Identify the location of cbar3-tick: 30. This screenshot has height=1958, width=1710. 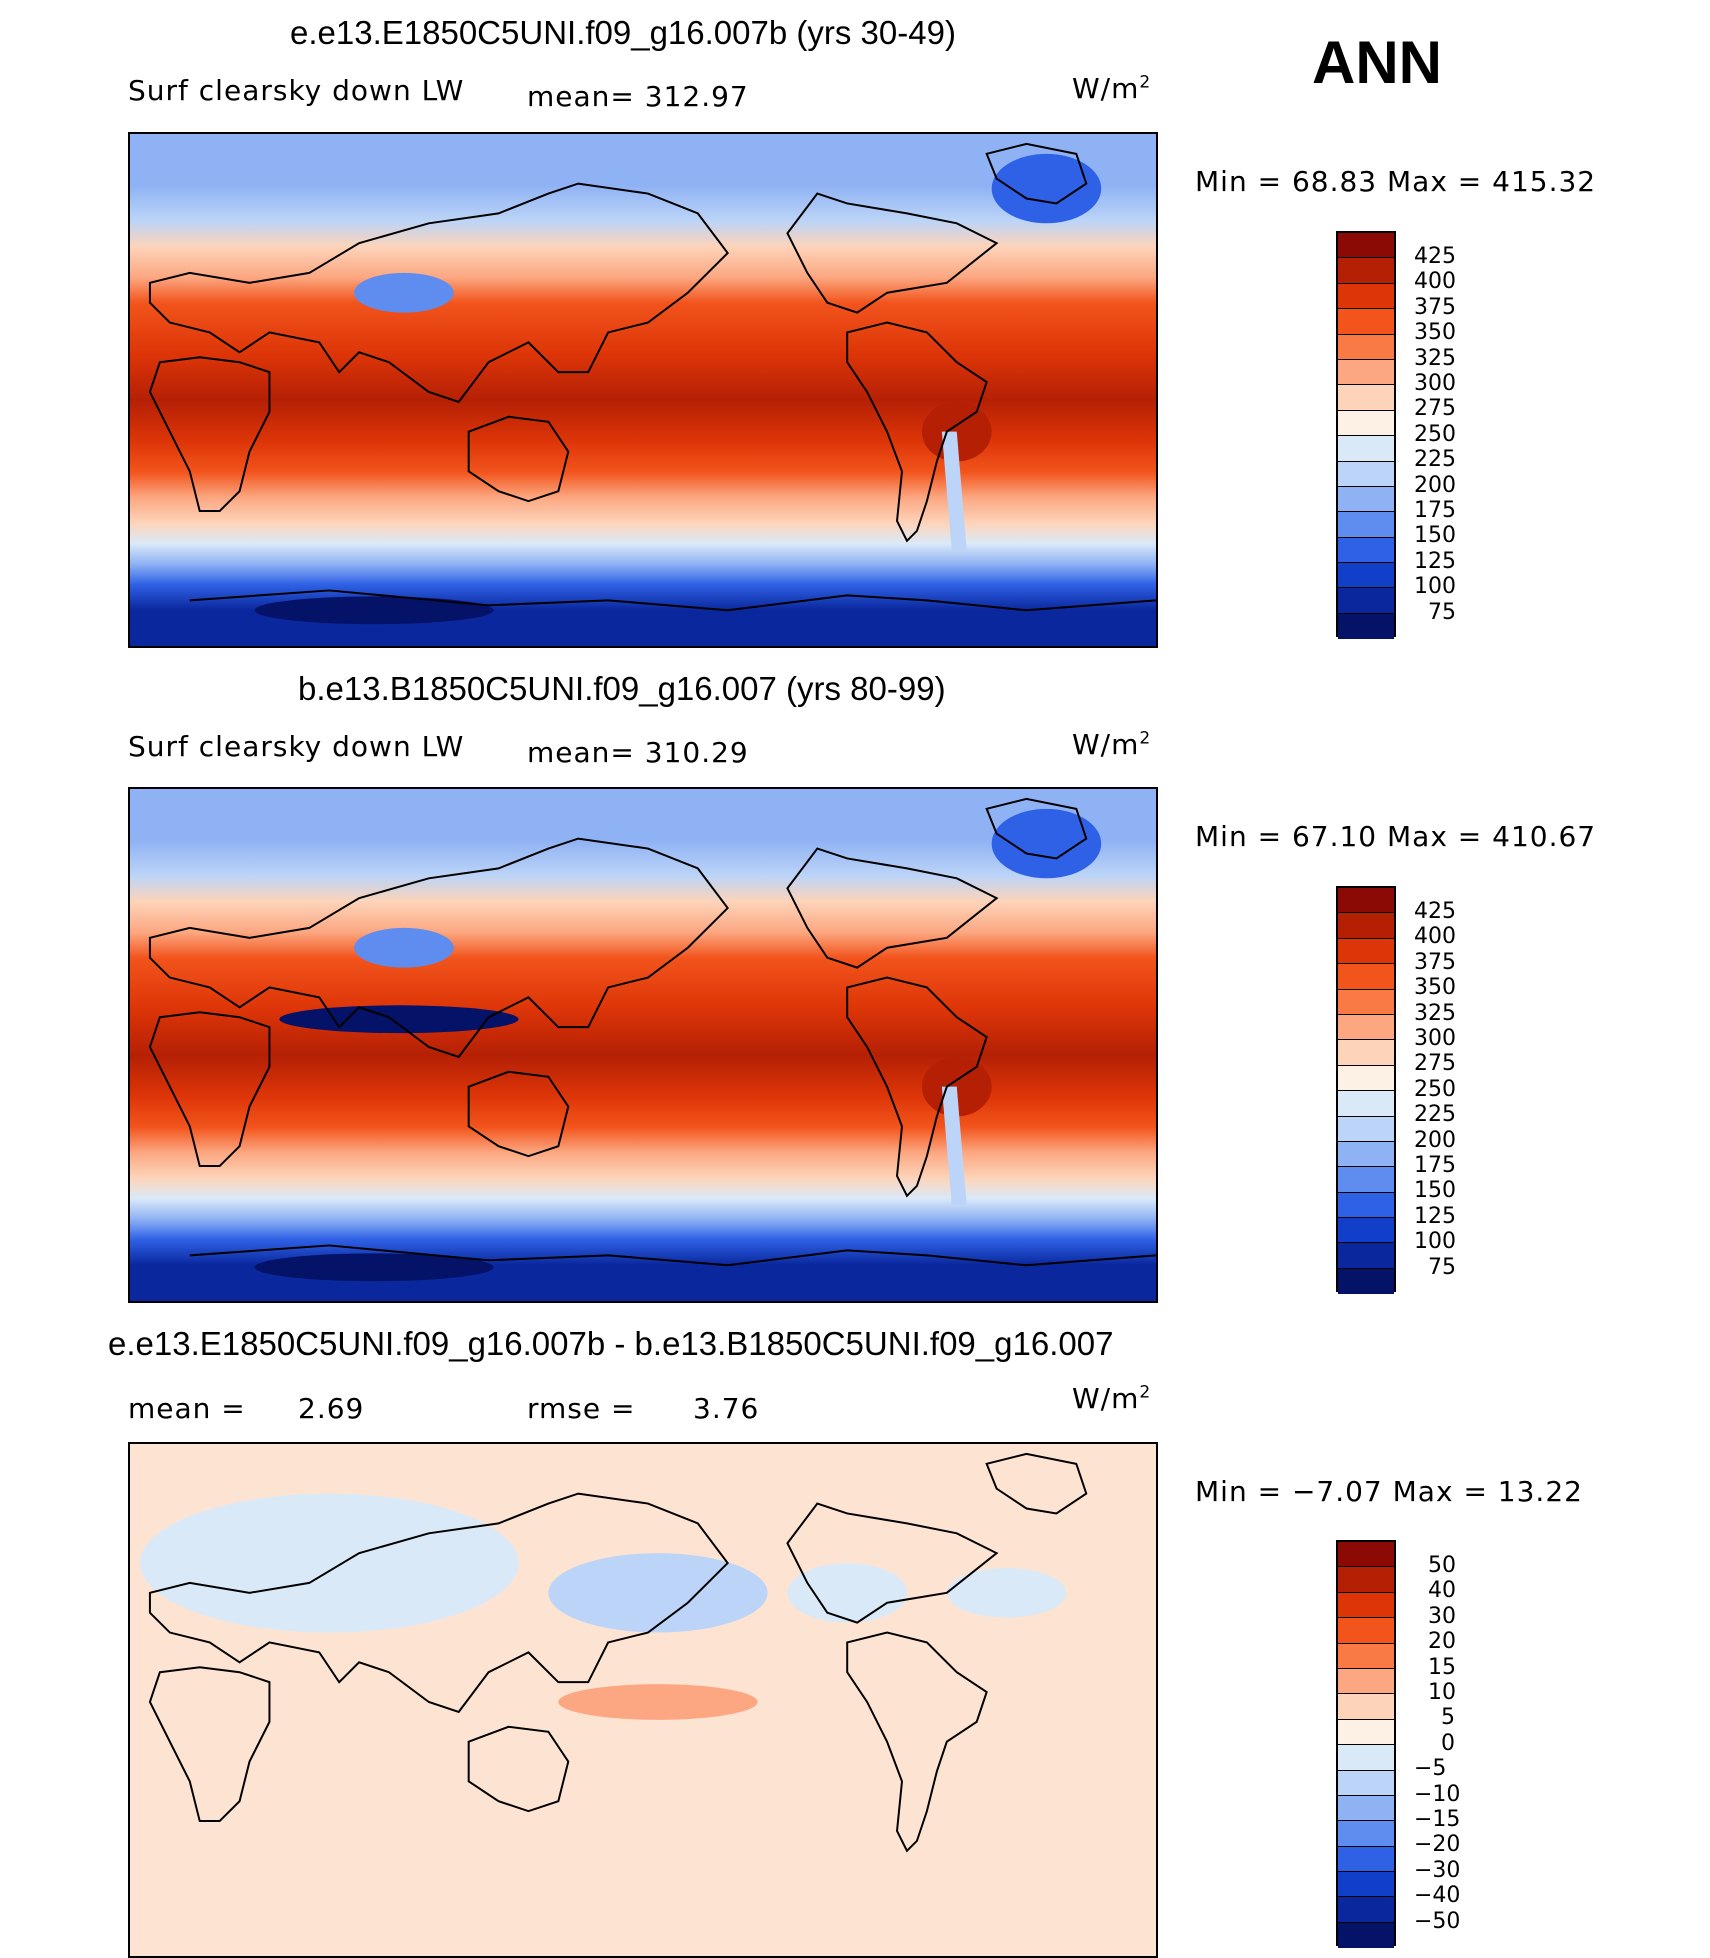
(1442, 1616).